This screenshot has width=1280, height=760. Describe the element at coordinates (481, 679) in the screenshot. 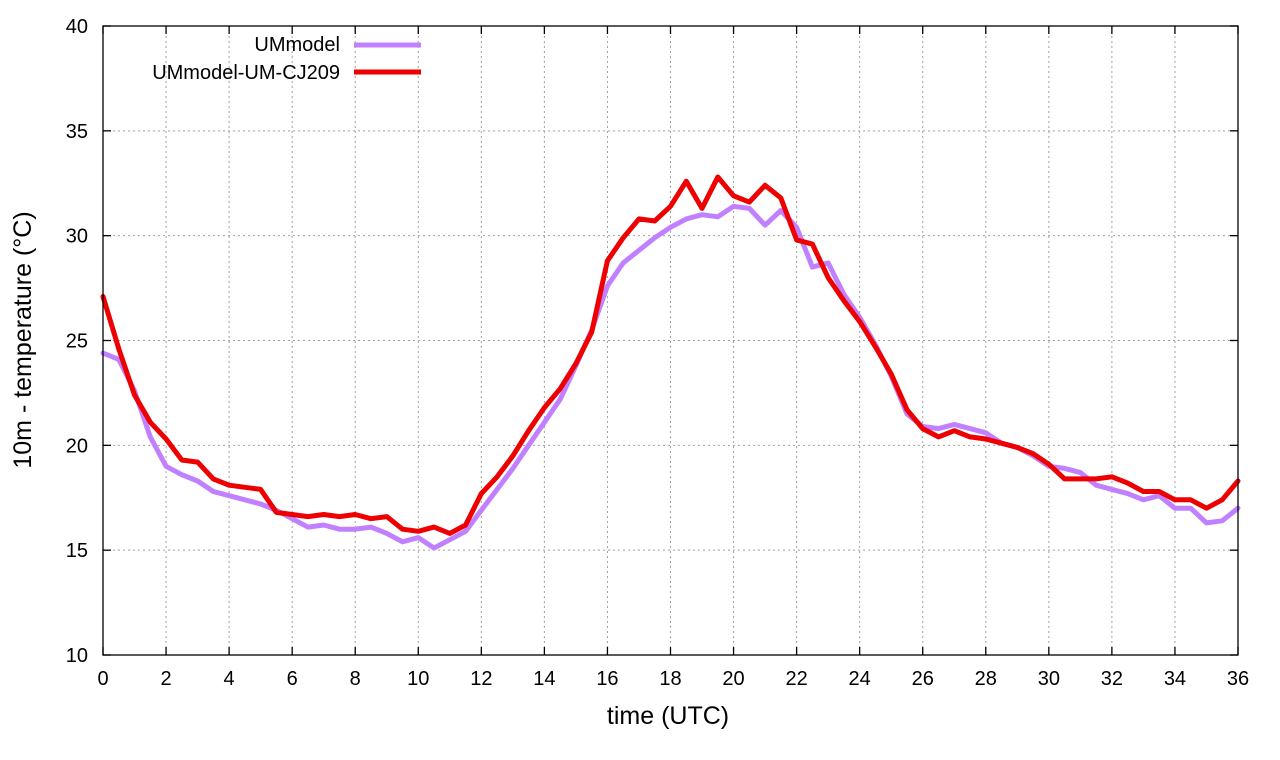

I see `x-tick-label: 12` at that location.